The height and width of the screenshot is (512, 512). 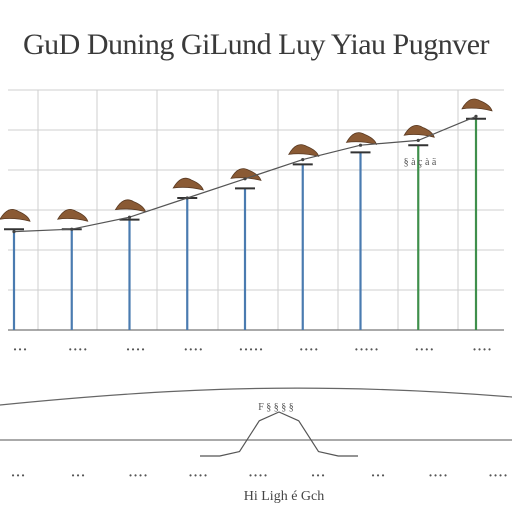 I want to click on chart-title: GuD Duning GiLund Luy Yiau Pugnver, so click(x=256, y=44).